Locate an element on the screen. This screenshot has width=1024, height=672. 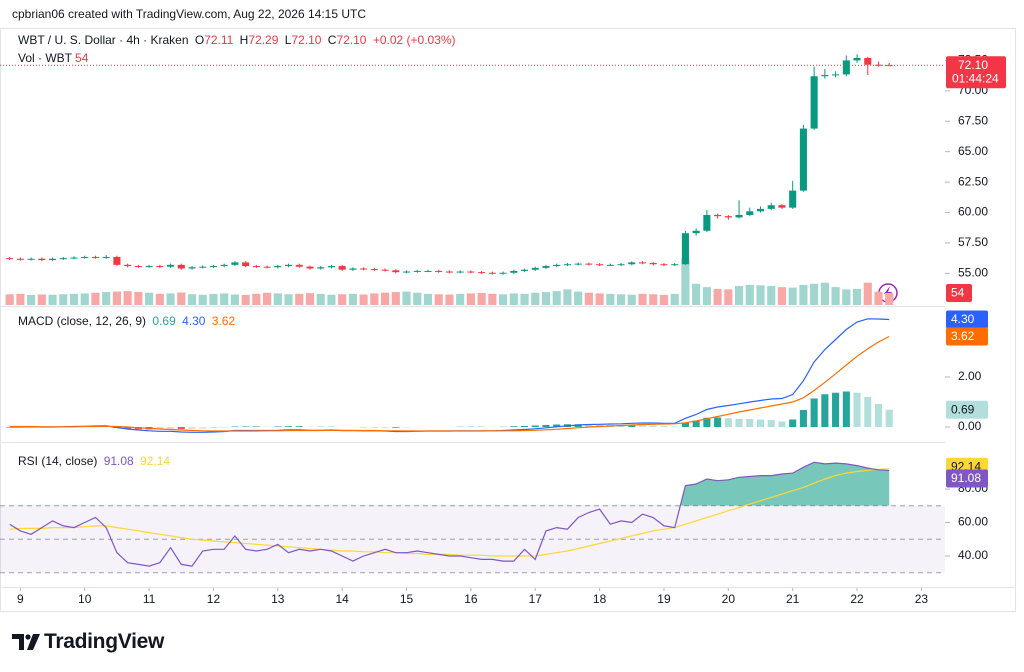
x-tick-label: 12 is located at coordinates (214, 599).